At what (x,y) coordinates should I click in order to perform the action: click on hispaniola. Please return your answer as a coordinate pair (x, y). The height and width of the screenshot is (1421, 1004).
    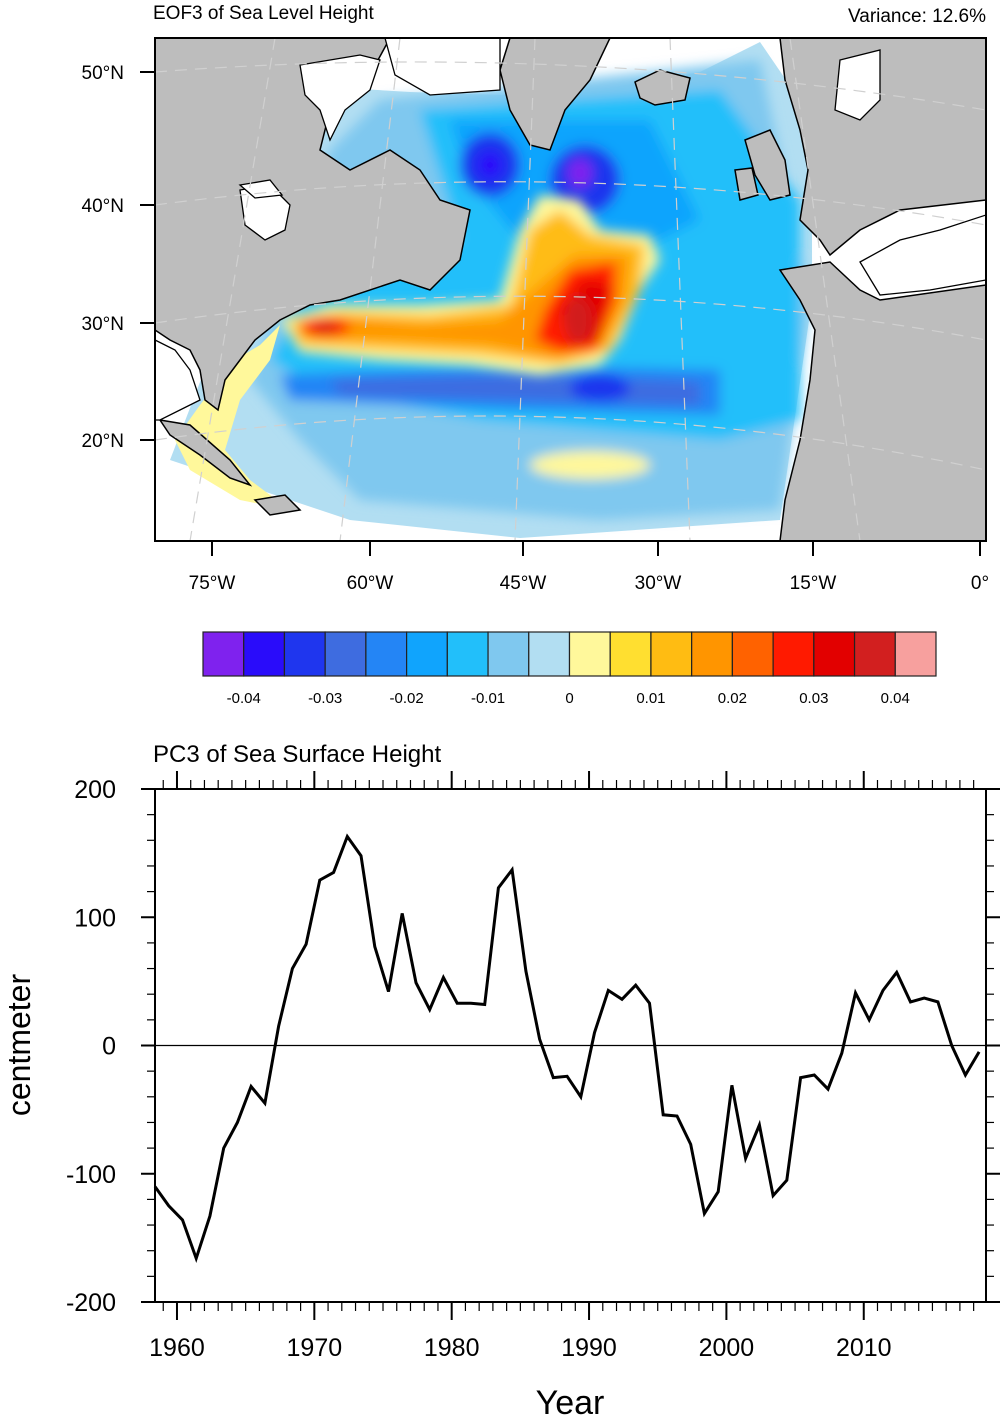
    Looking at the image, I should click on (277, 505).